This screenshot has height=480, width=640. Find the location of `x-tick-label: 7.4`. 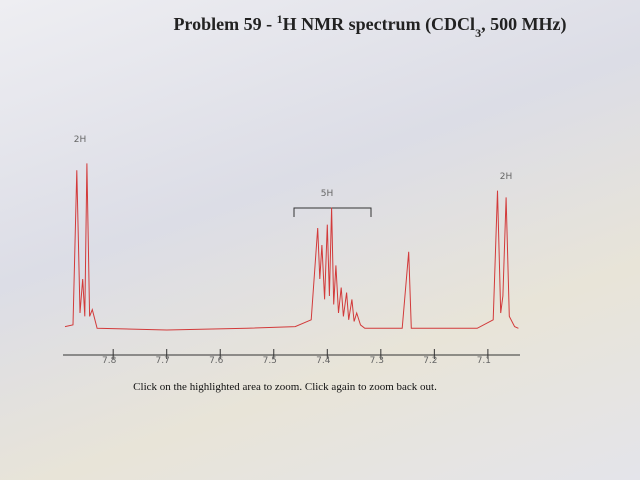

x-tick-label: 7.4 is located at coordinates (323, 361).